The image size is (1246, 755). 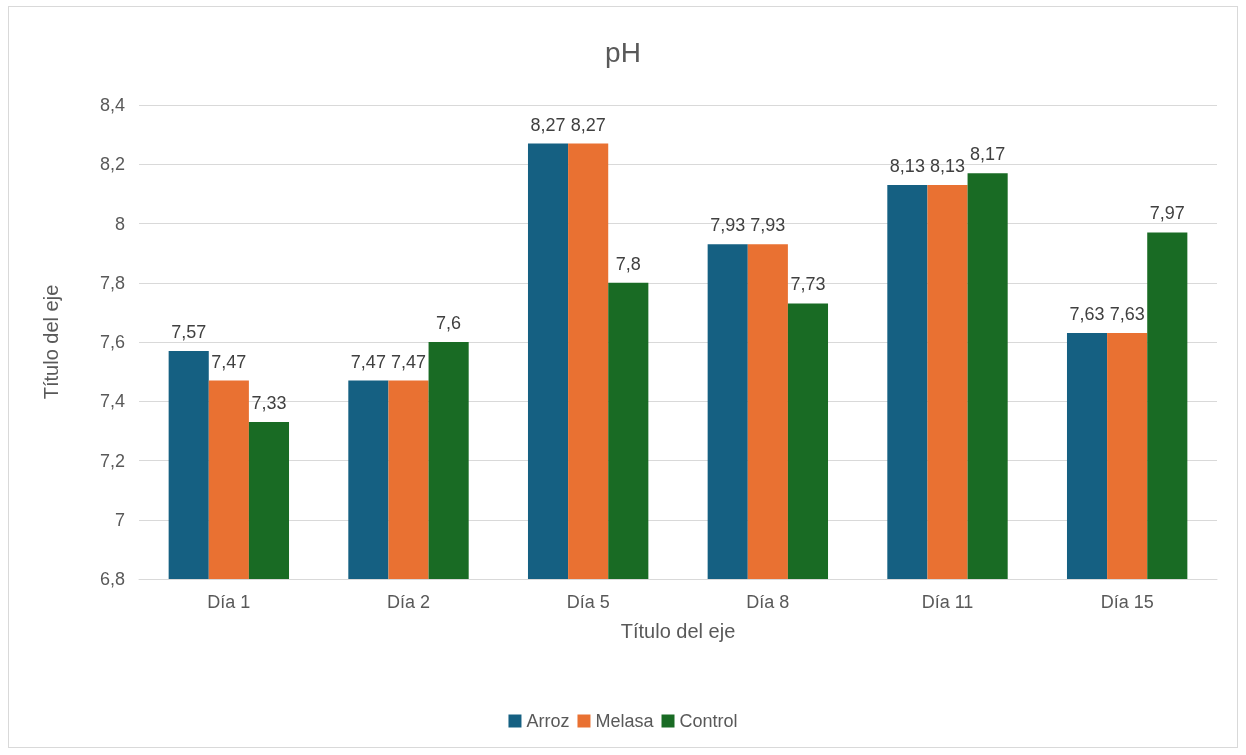 I want to click on legend-label: Arroz, so click(x=548, y=721).